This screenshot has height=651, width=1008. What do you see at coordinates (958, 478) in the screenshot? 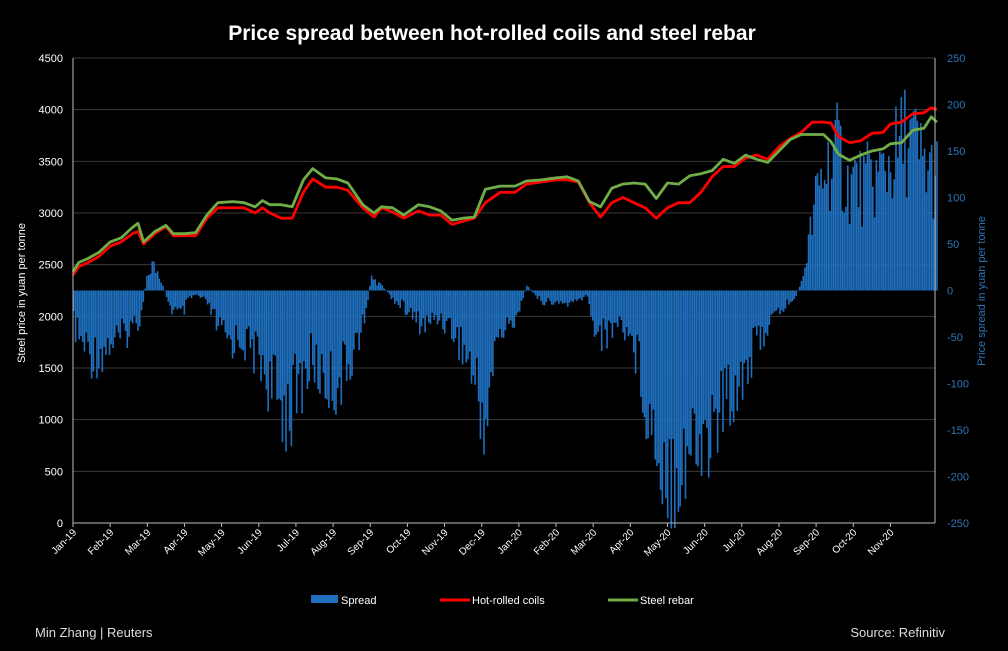
I see `right-tick-label: -200` at bounding box center [958, 478].